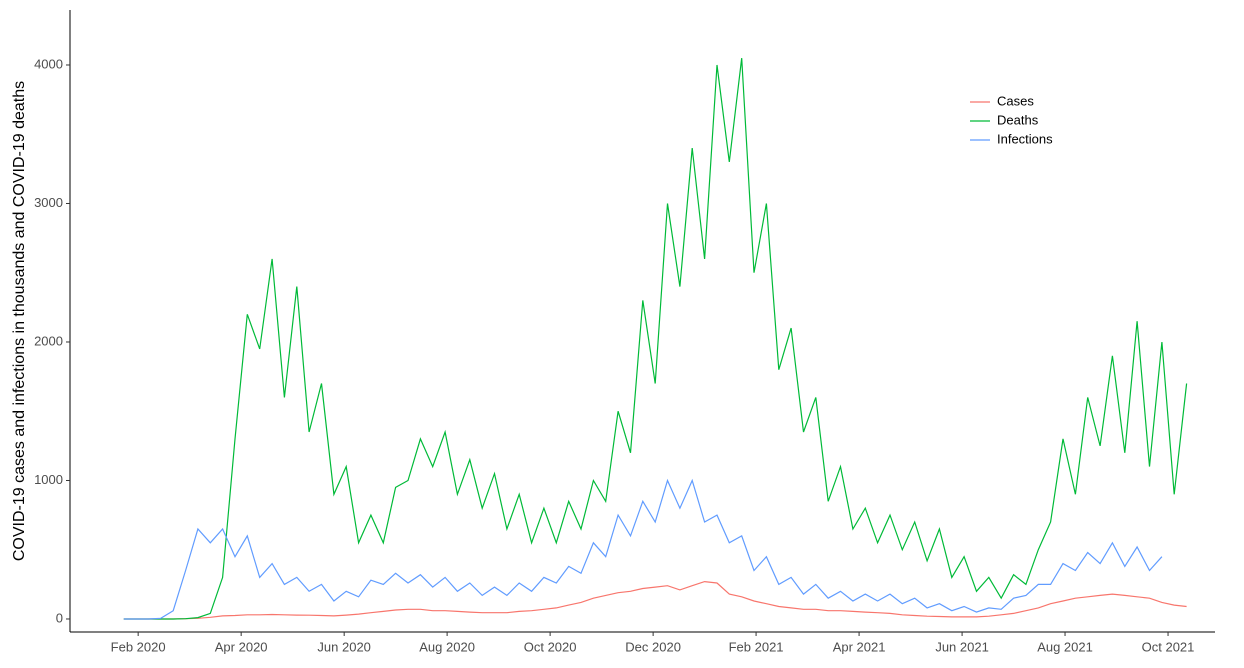  I want to click on x-tick-label: Oct 2020, so click(550, 646).